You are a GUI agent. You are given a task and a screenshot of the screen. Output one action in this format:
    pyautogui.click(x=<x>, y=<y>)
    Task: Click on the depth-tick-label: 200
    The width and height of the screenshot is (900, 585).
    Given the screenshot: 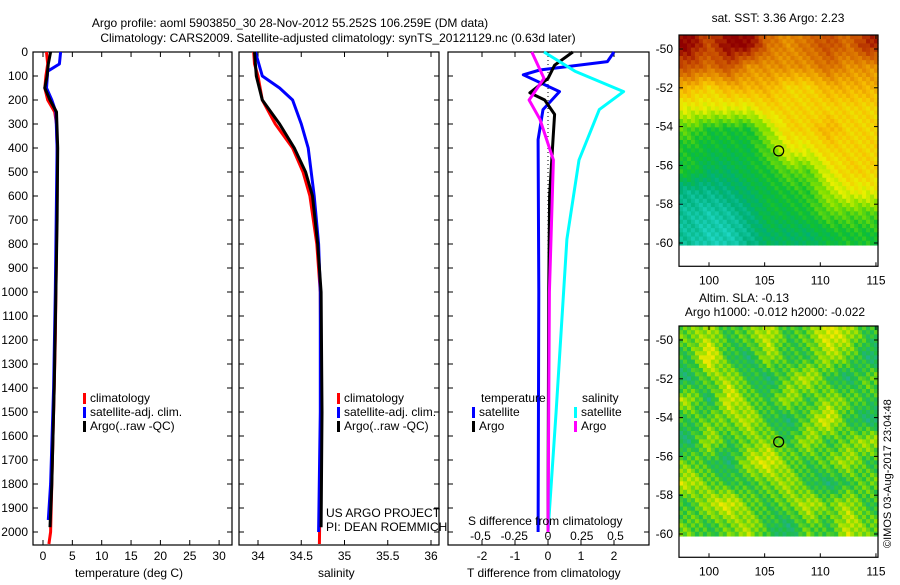 What is the action you would take?
    pyautogui.click(x=18, y=100)
    